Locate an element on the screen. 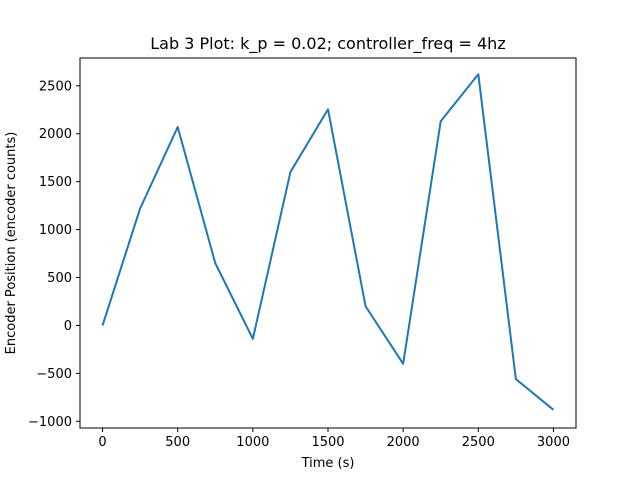 The image size is (640, 480). y-axis-label: Encoder Position (encoder counts) is located at coordinates (11, 243).